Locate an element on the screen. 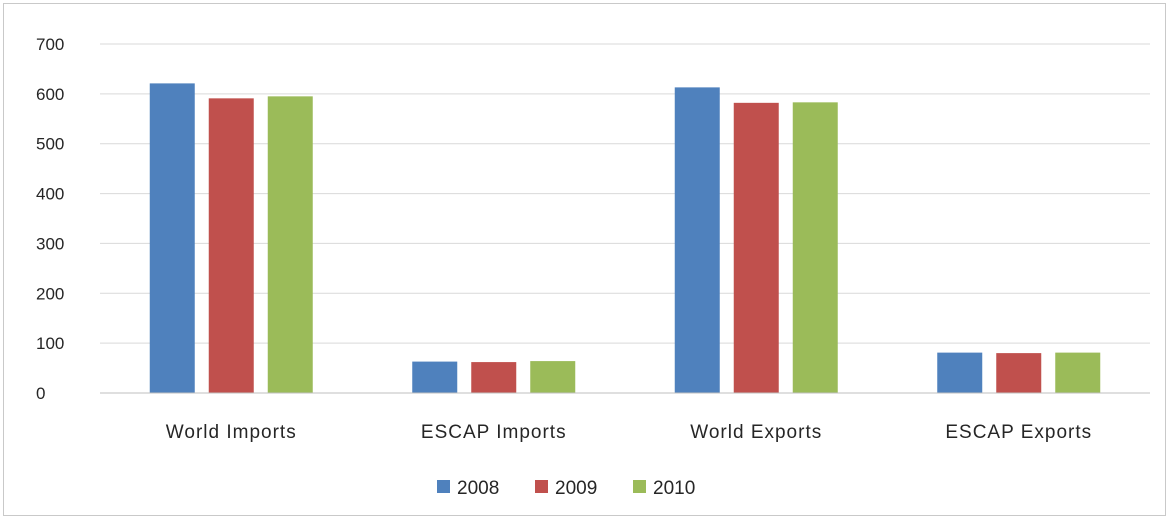  x-category-label: World Exports is located at coordinates (756, 432).